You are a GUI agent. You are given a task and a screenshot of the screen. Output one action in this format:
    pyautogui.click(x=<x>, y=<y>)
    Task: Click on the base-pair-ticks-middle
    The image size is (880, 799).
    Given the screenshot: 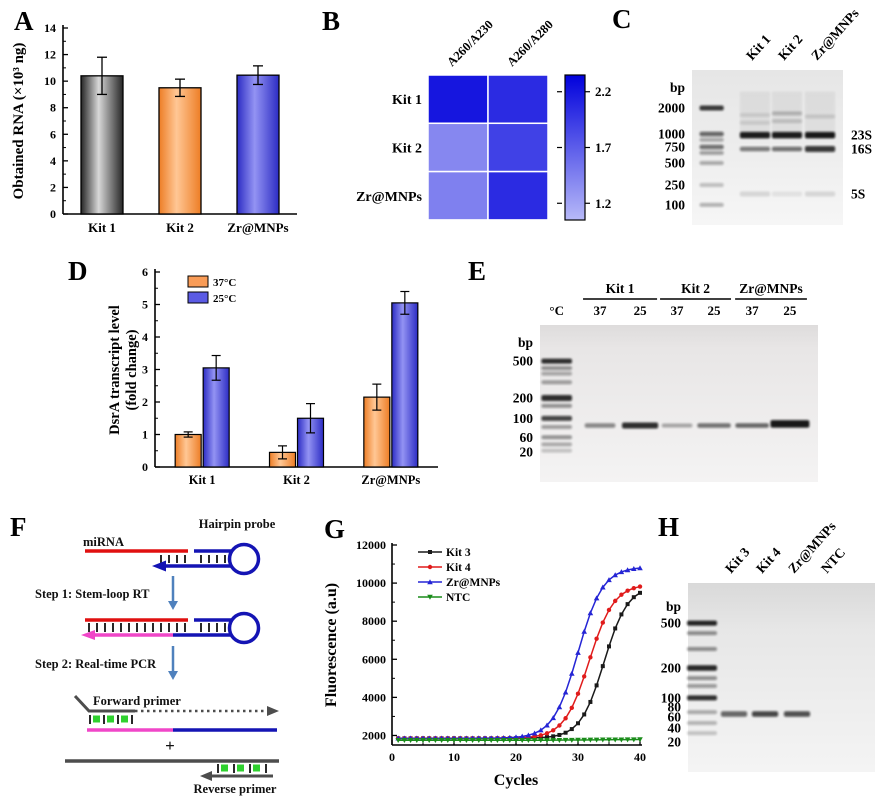 What is the action you would take?
    pyautogui.click(x=157, y=627)
    